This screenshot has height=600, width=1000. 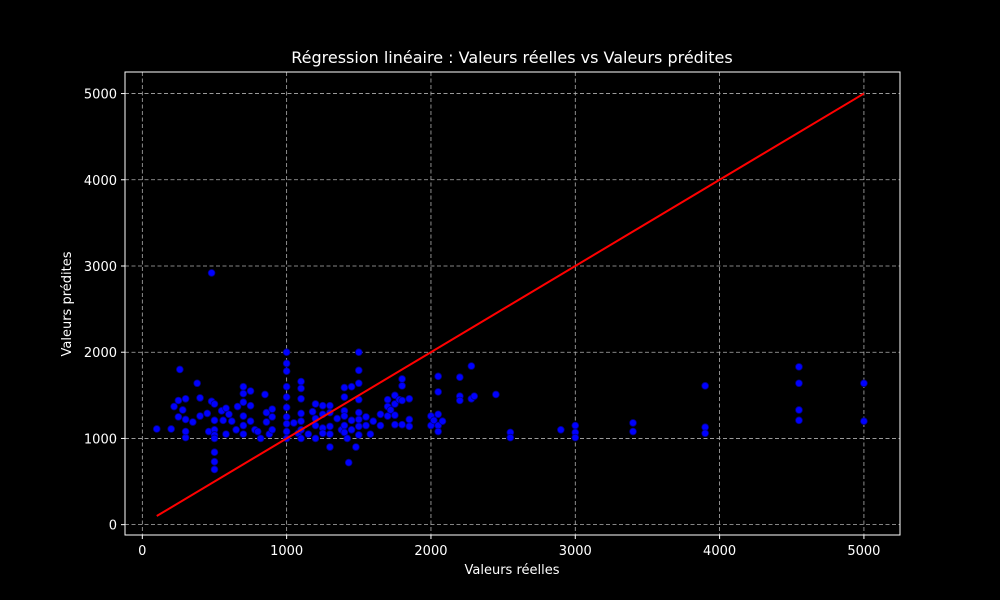 What do you see at coordinates (67, 303) in the screenshot?
I see `y-axis-label: Valeurs prédites` at bounding box center [67, 303].